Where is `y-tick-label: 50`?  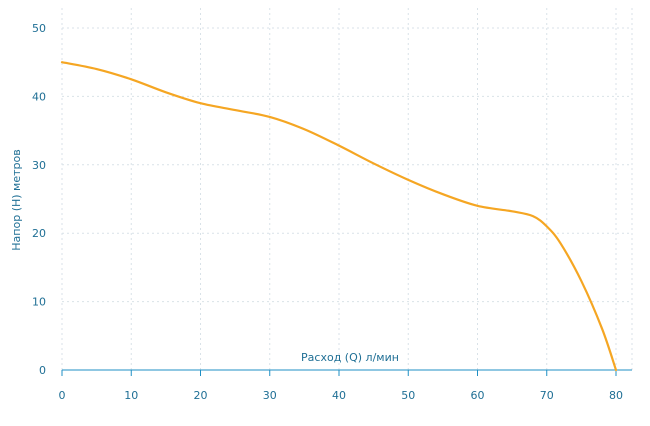
y-tick-label: 50 is located at coordinates (39, 28).